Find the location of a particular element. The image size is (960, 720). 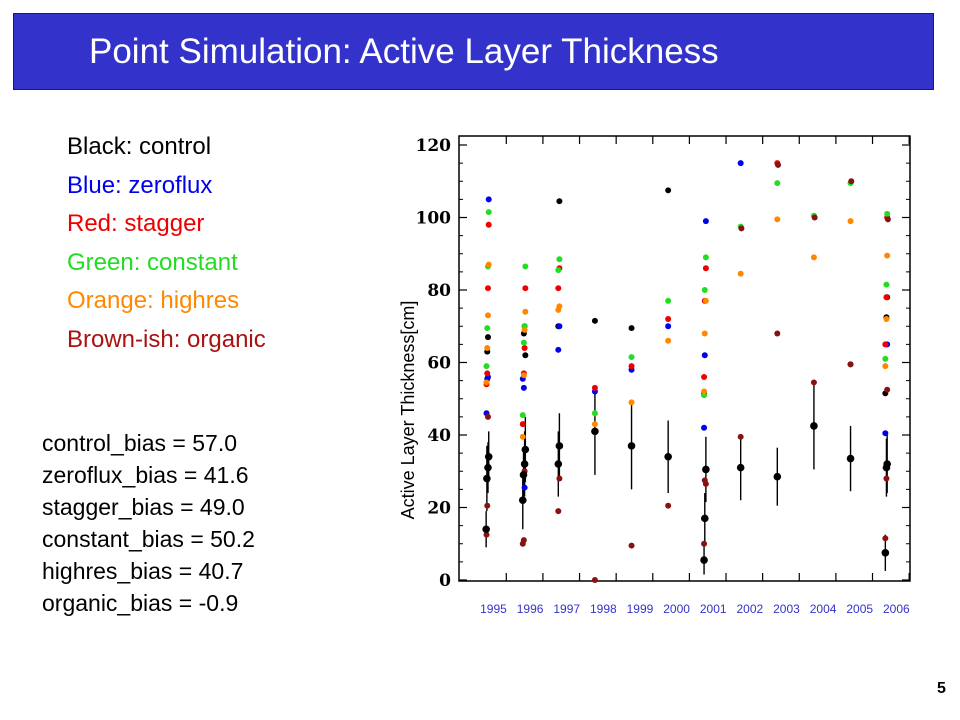

legend-entry-zeroflux: Blue: zeroflux is located at coordinates (140, 185).